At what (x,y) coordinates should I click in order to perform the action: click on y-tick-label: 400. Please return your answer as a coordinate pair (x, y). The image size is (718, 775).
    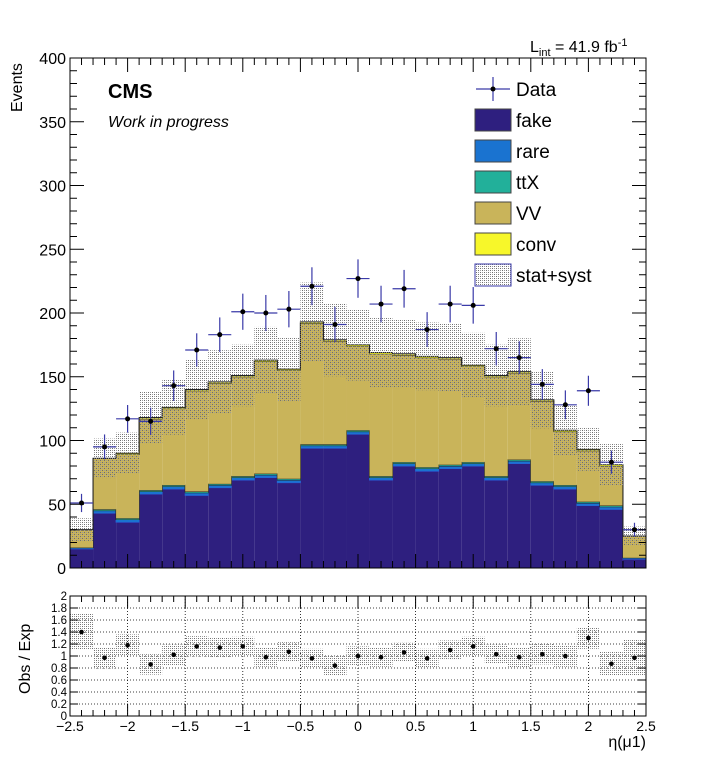
    Looking at the image, I should click on (52, 59).